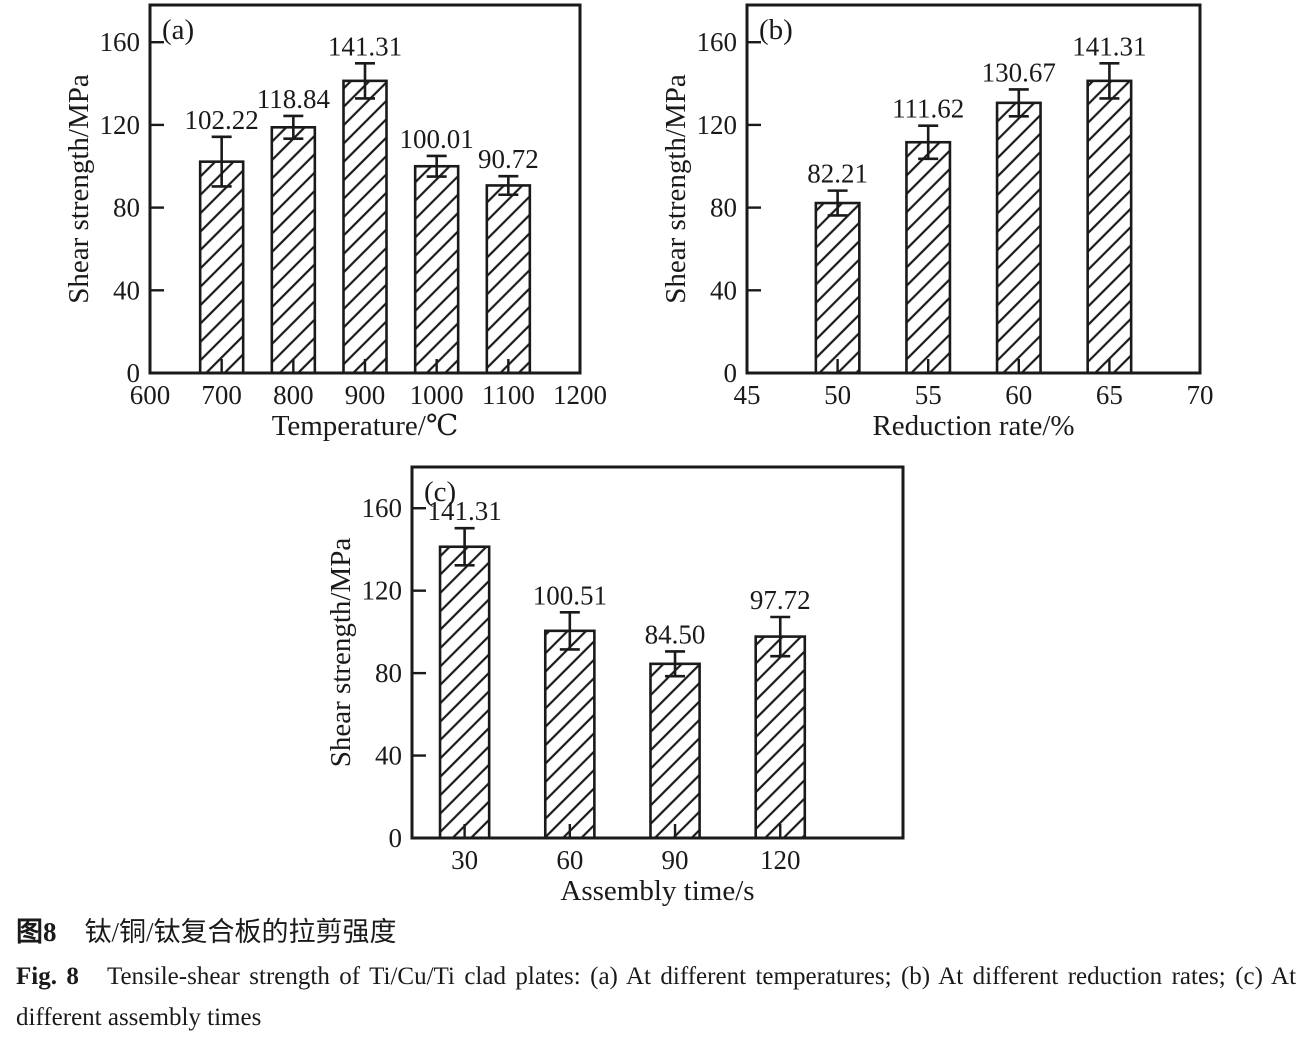  What do you see at coordinates (973, 426) in the screenshot?
I see `x-axis-title: Reduction rate/%` at bounding box center [973, 426].